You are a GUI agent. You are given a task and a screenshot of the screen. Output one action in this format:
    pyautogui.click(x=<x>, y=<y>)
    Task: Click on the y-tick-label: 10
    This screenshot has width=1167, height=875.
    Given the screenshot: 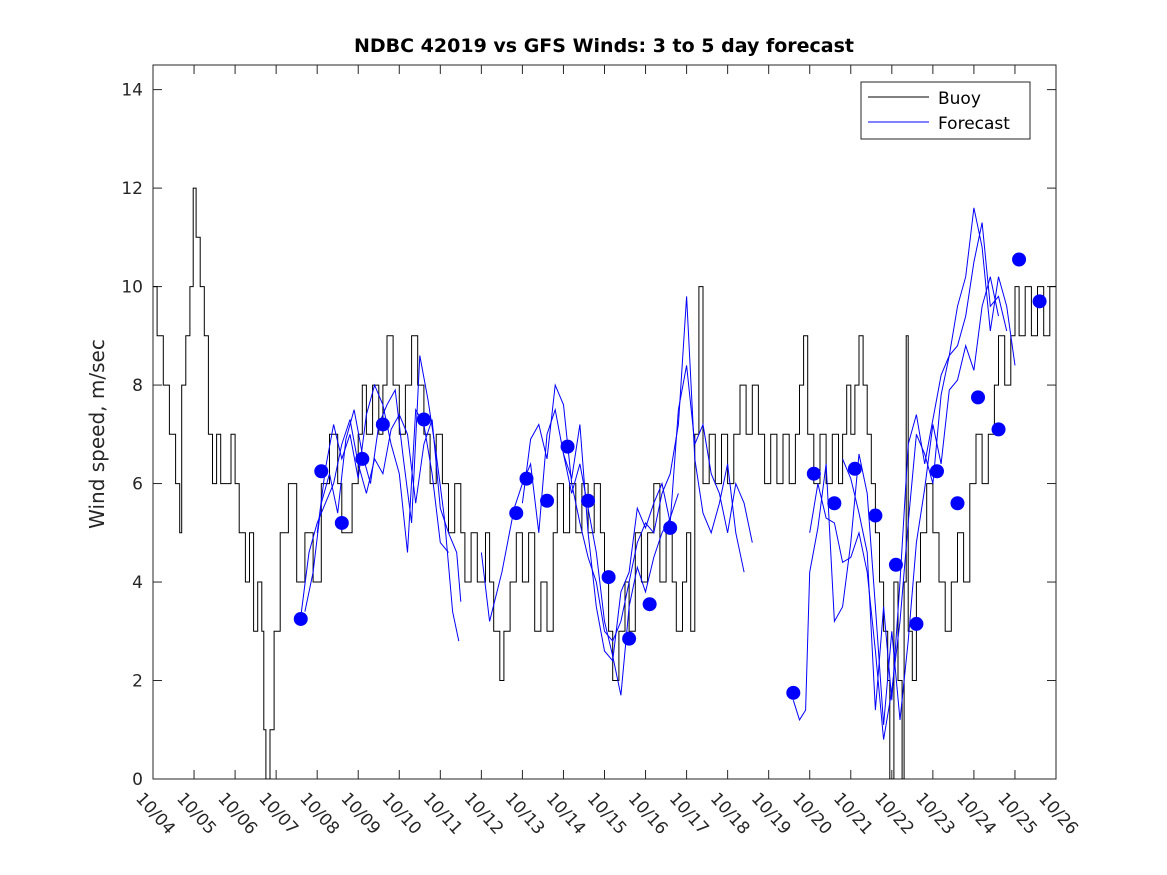 What is the action you would take?
    pyautogui.click(x=132, y=288)
    